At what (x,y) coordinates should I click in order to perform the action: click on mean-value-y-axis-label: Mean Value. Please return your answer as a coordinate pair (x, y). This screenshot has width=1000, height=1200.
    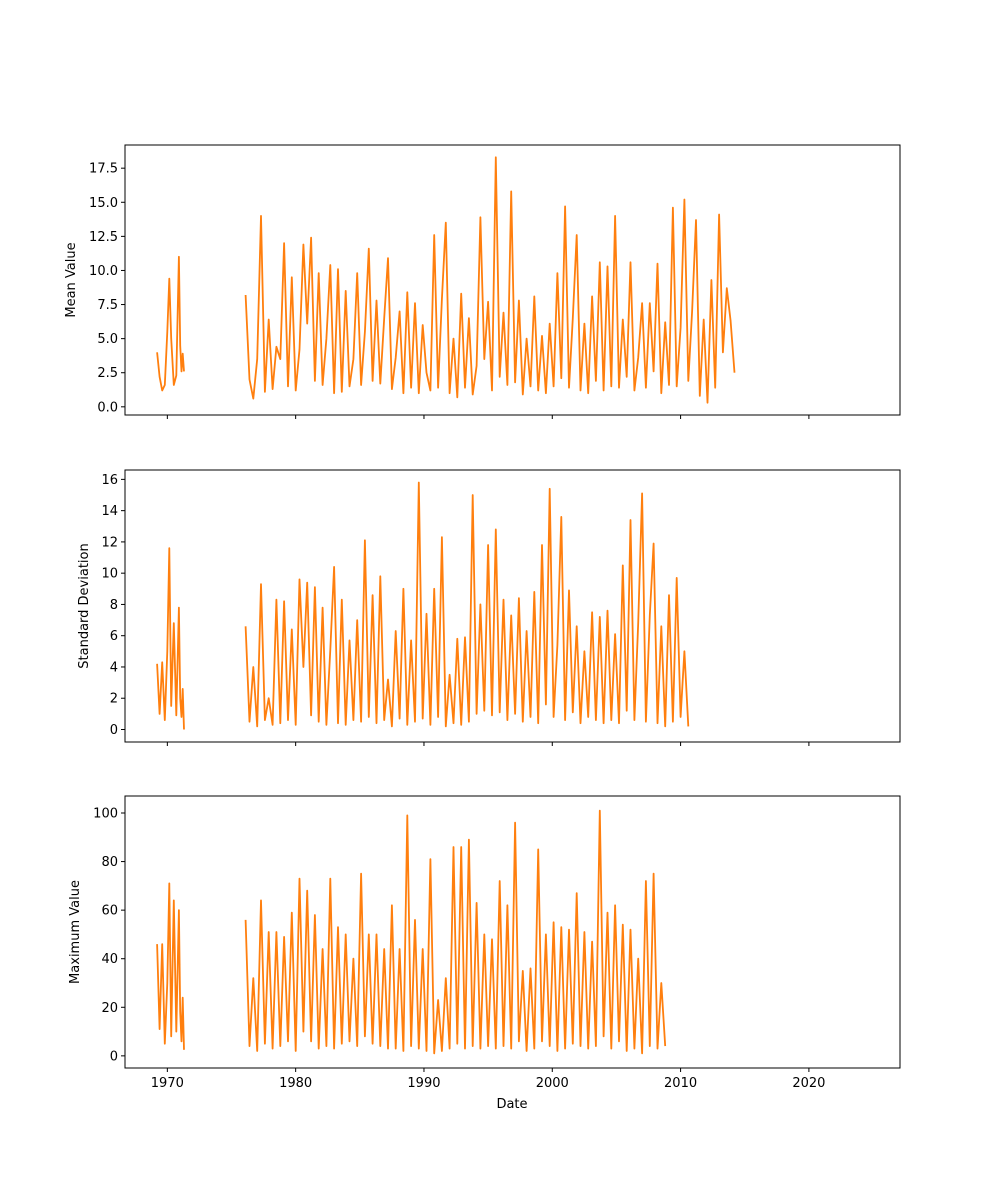
    Looking at the image, I should click on (71, 279).